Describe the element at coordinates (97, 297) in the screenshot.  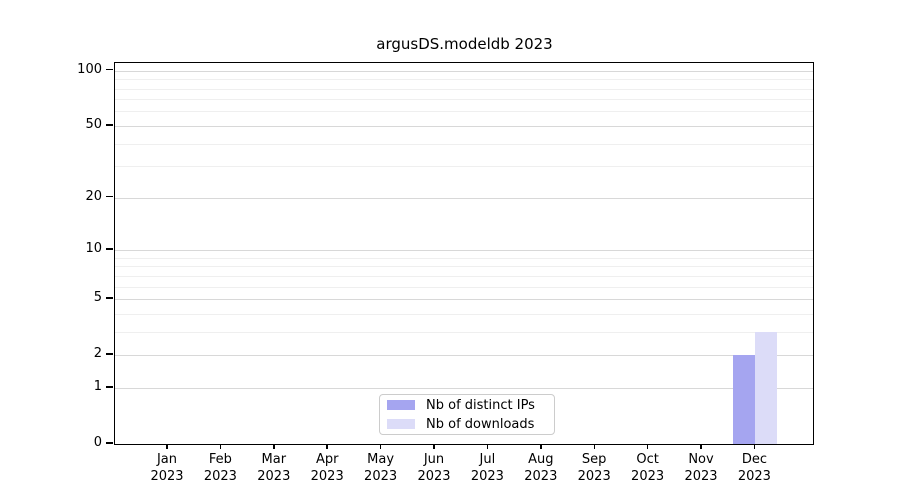
I see `y-tick-label: 5` at that location.